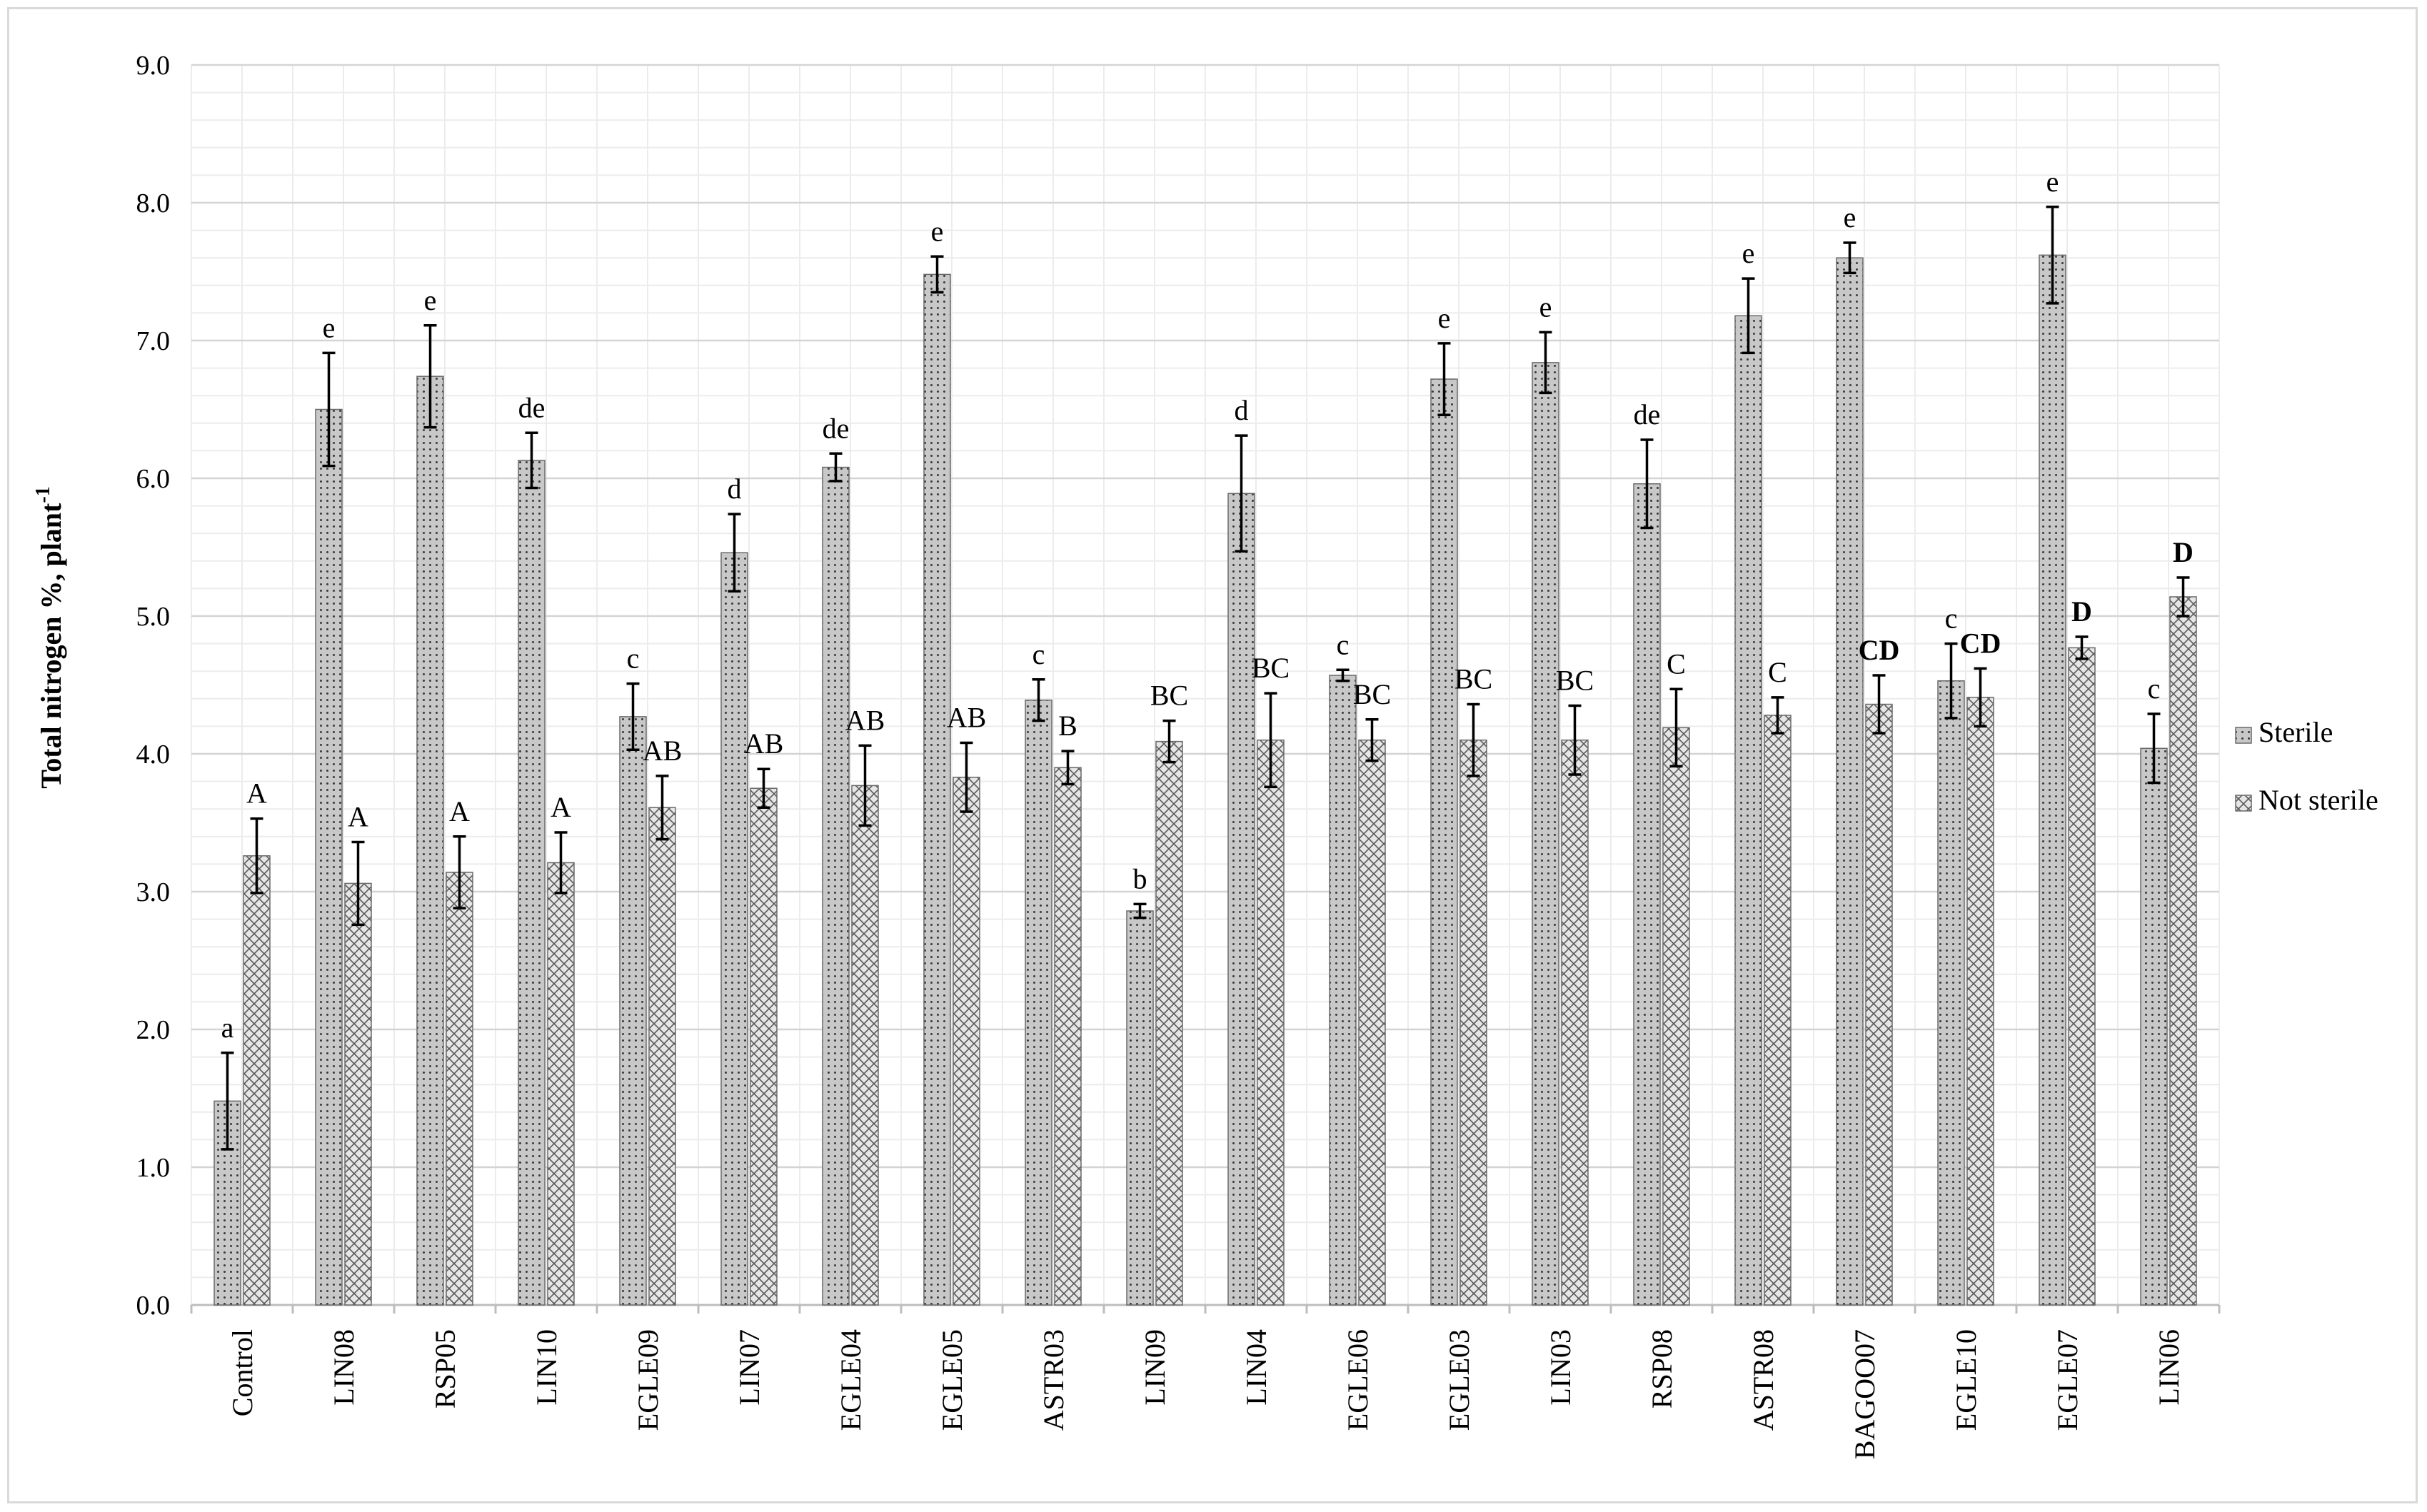 The width and height of the screenshot is (2427, 1512). Describe the element at coordinates (1966, 1380) in the screenshot. I see `x-tick-label: EGLE10` at that location.